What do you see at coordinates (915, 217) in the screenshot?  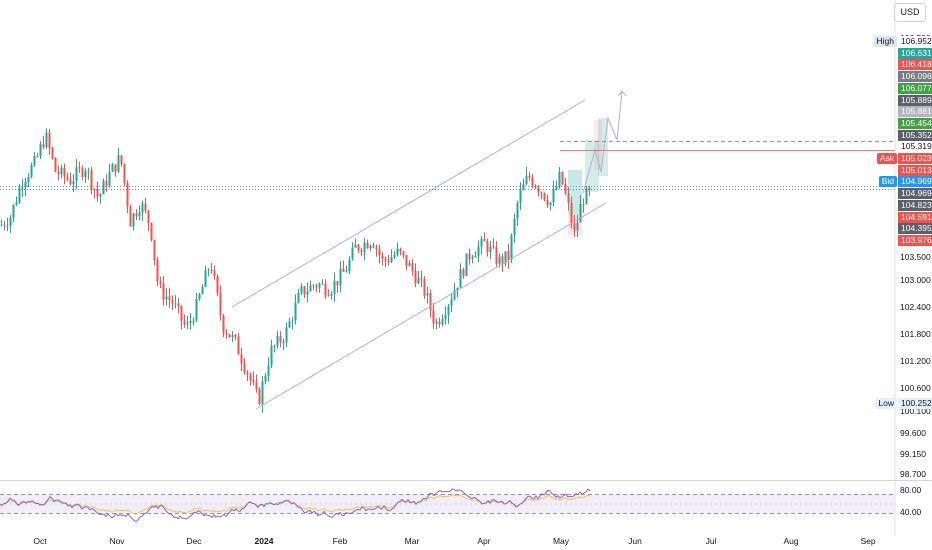 I see `price-tag: 104.591` at bounding box center [915, 217].